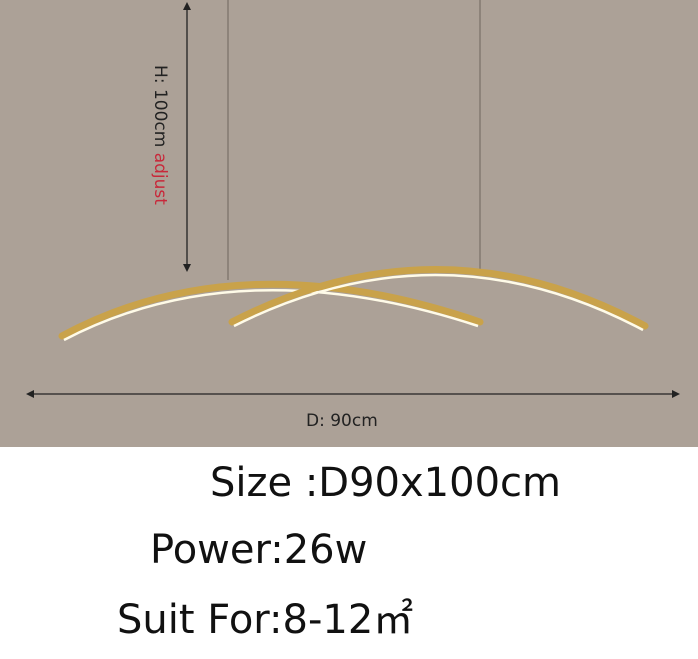 The height and width of the screenshot is (659, 698). Describe the element at coordinates (265, 620) in the screenshot. I see `suit-for-spec: Suit For:8-12㎡` at that location.